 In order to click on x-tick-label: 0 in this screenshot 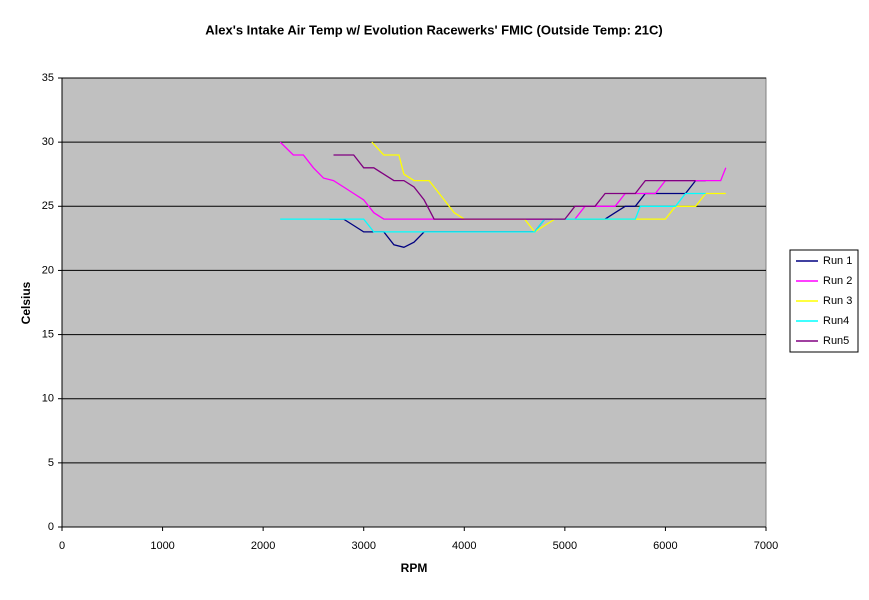, I will do `click(62, 546)`.